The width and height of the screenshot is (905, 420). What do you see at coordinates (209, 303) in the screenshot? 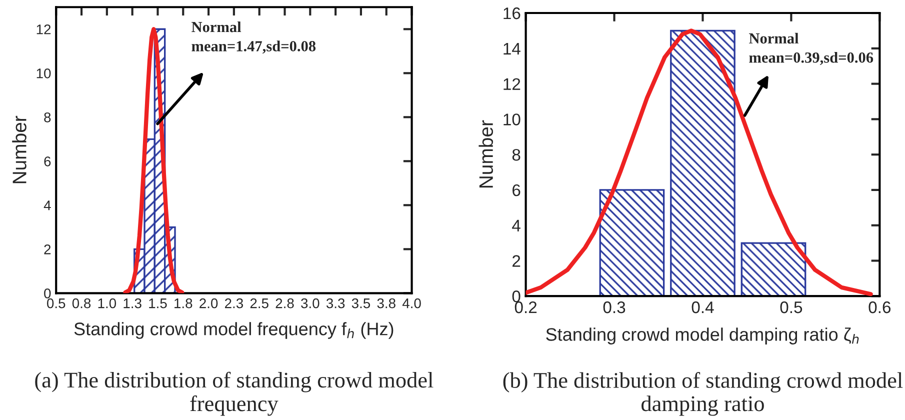
I see `x-tick-label: 2.0` at bounding box center [209, 303].